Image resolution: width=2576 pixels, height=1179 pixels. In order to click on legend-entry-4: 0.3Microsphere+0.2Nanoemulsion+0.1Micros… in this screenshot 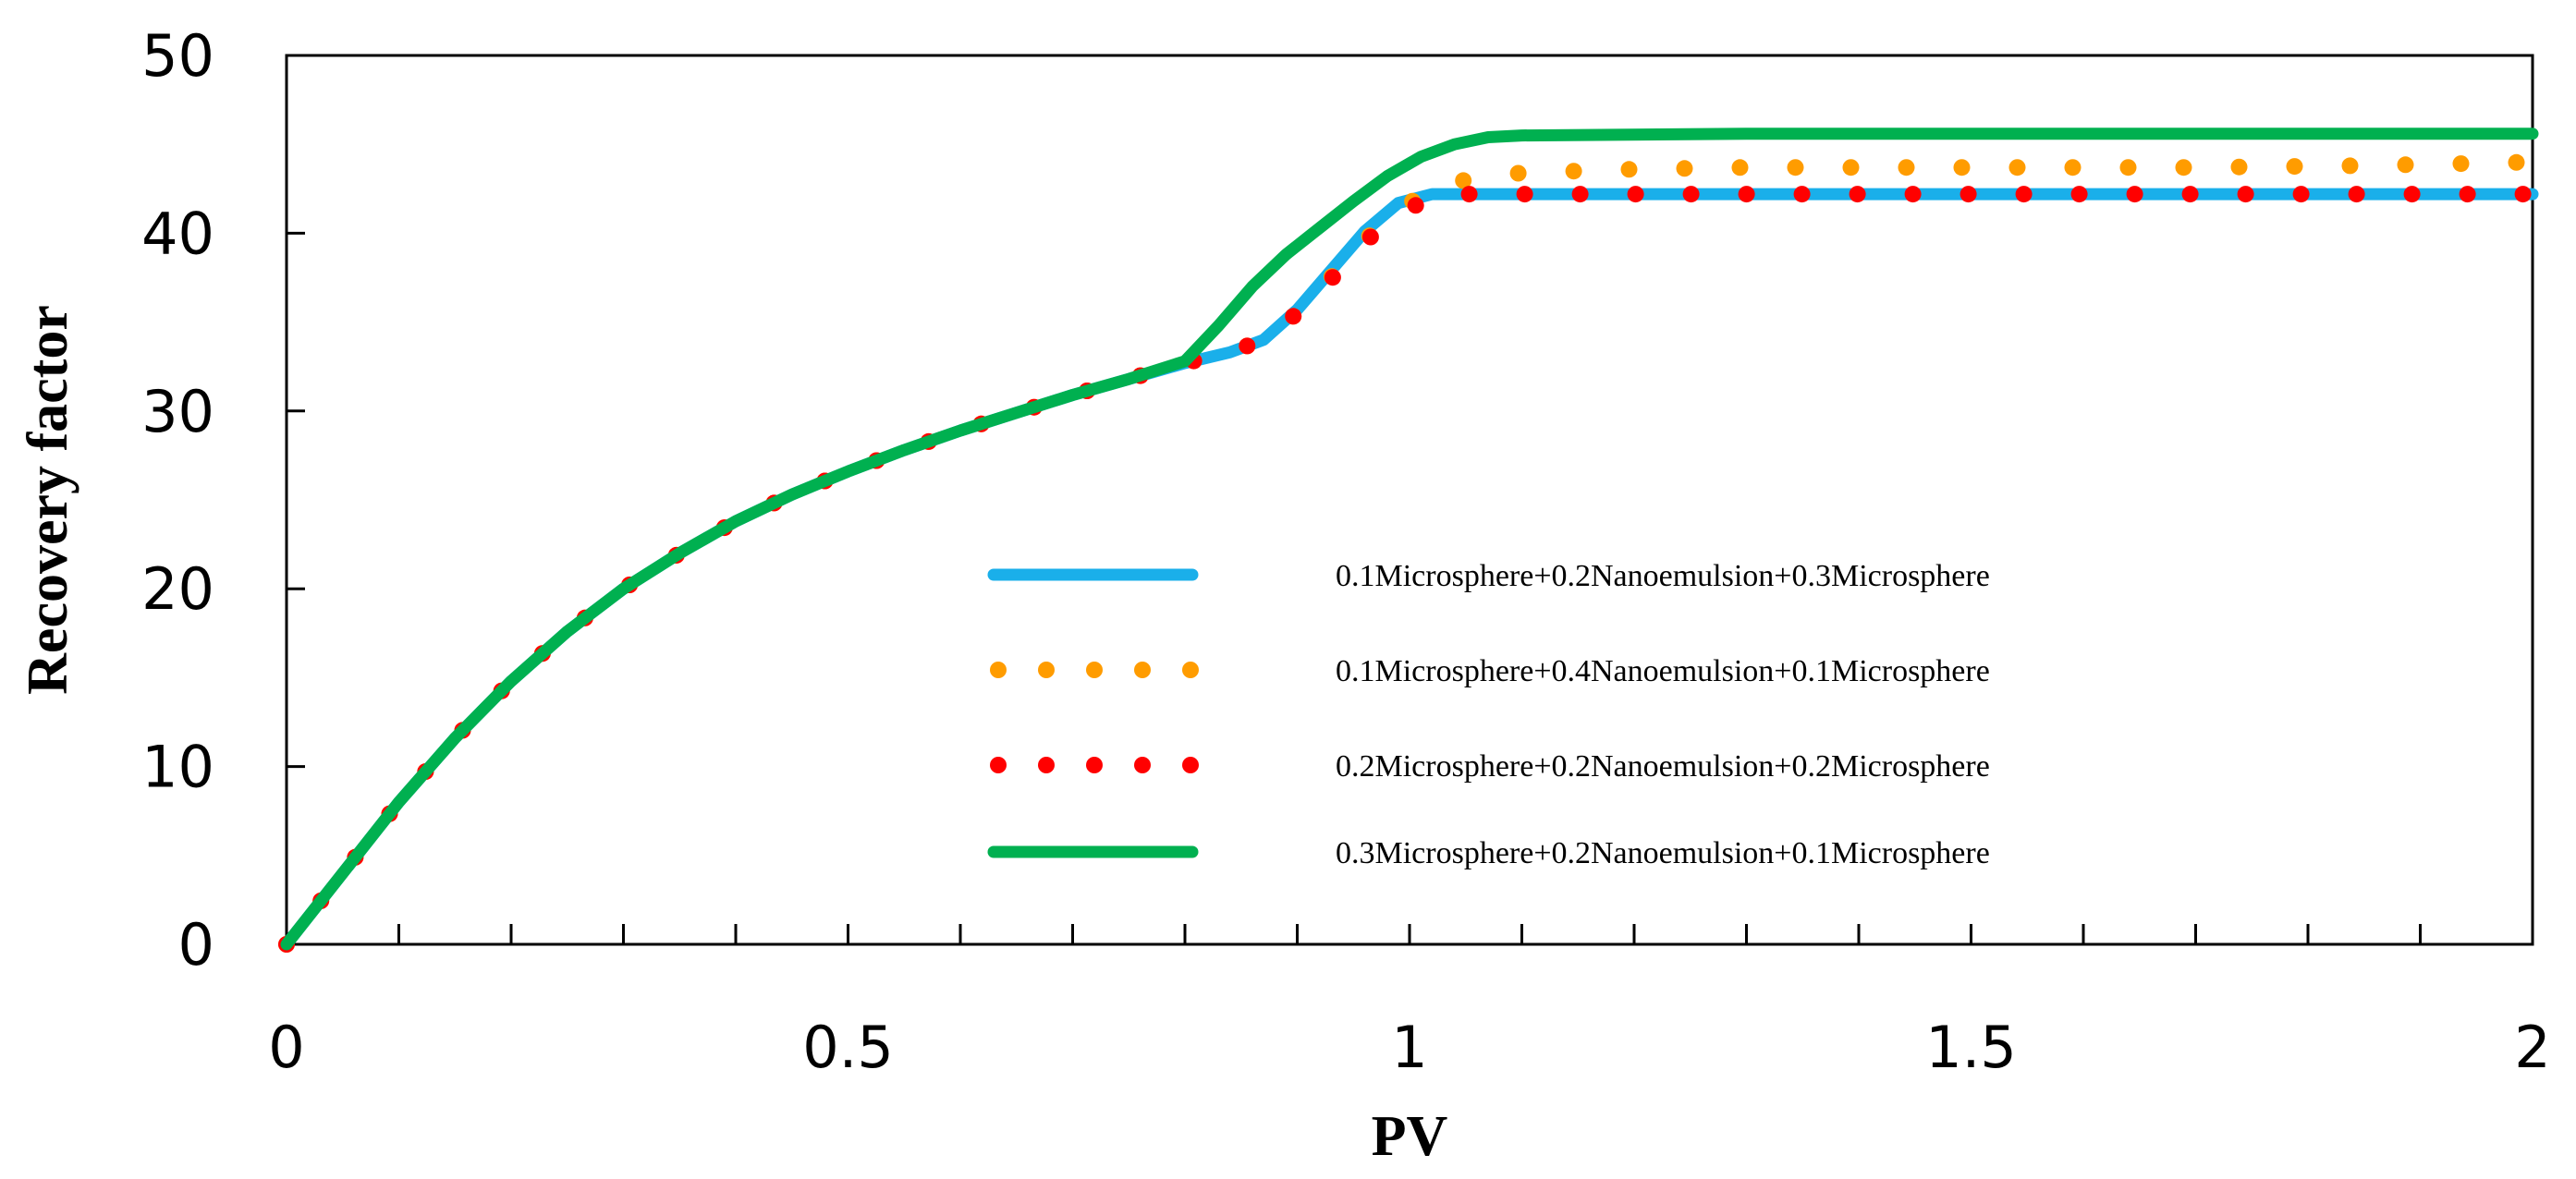, I will do `click(1488, 853)`.